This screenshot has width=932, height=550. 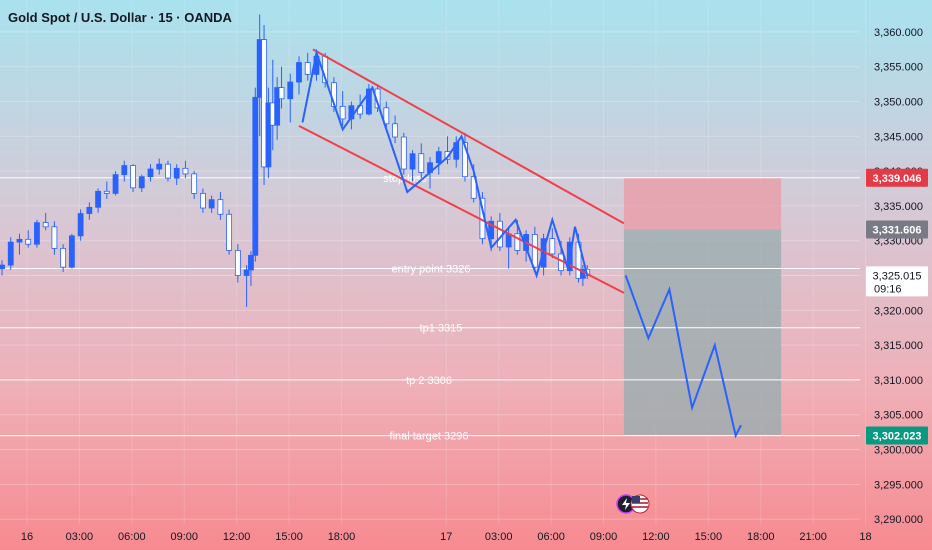 I want to click on y-tick-label: 3,355.000, so click(x=898, y=68).